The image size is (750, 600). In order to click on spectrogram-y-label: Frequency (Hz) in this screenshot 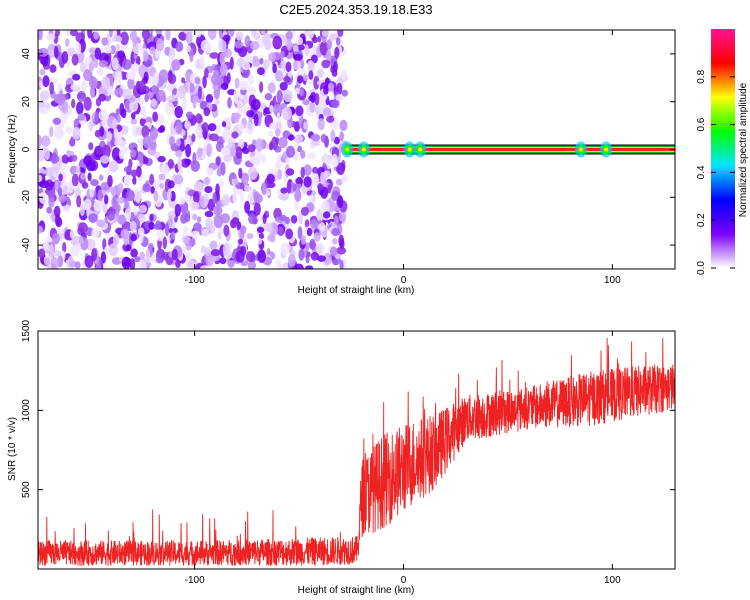, I will do `click(12, 149)`.